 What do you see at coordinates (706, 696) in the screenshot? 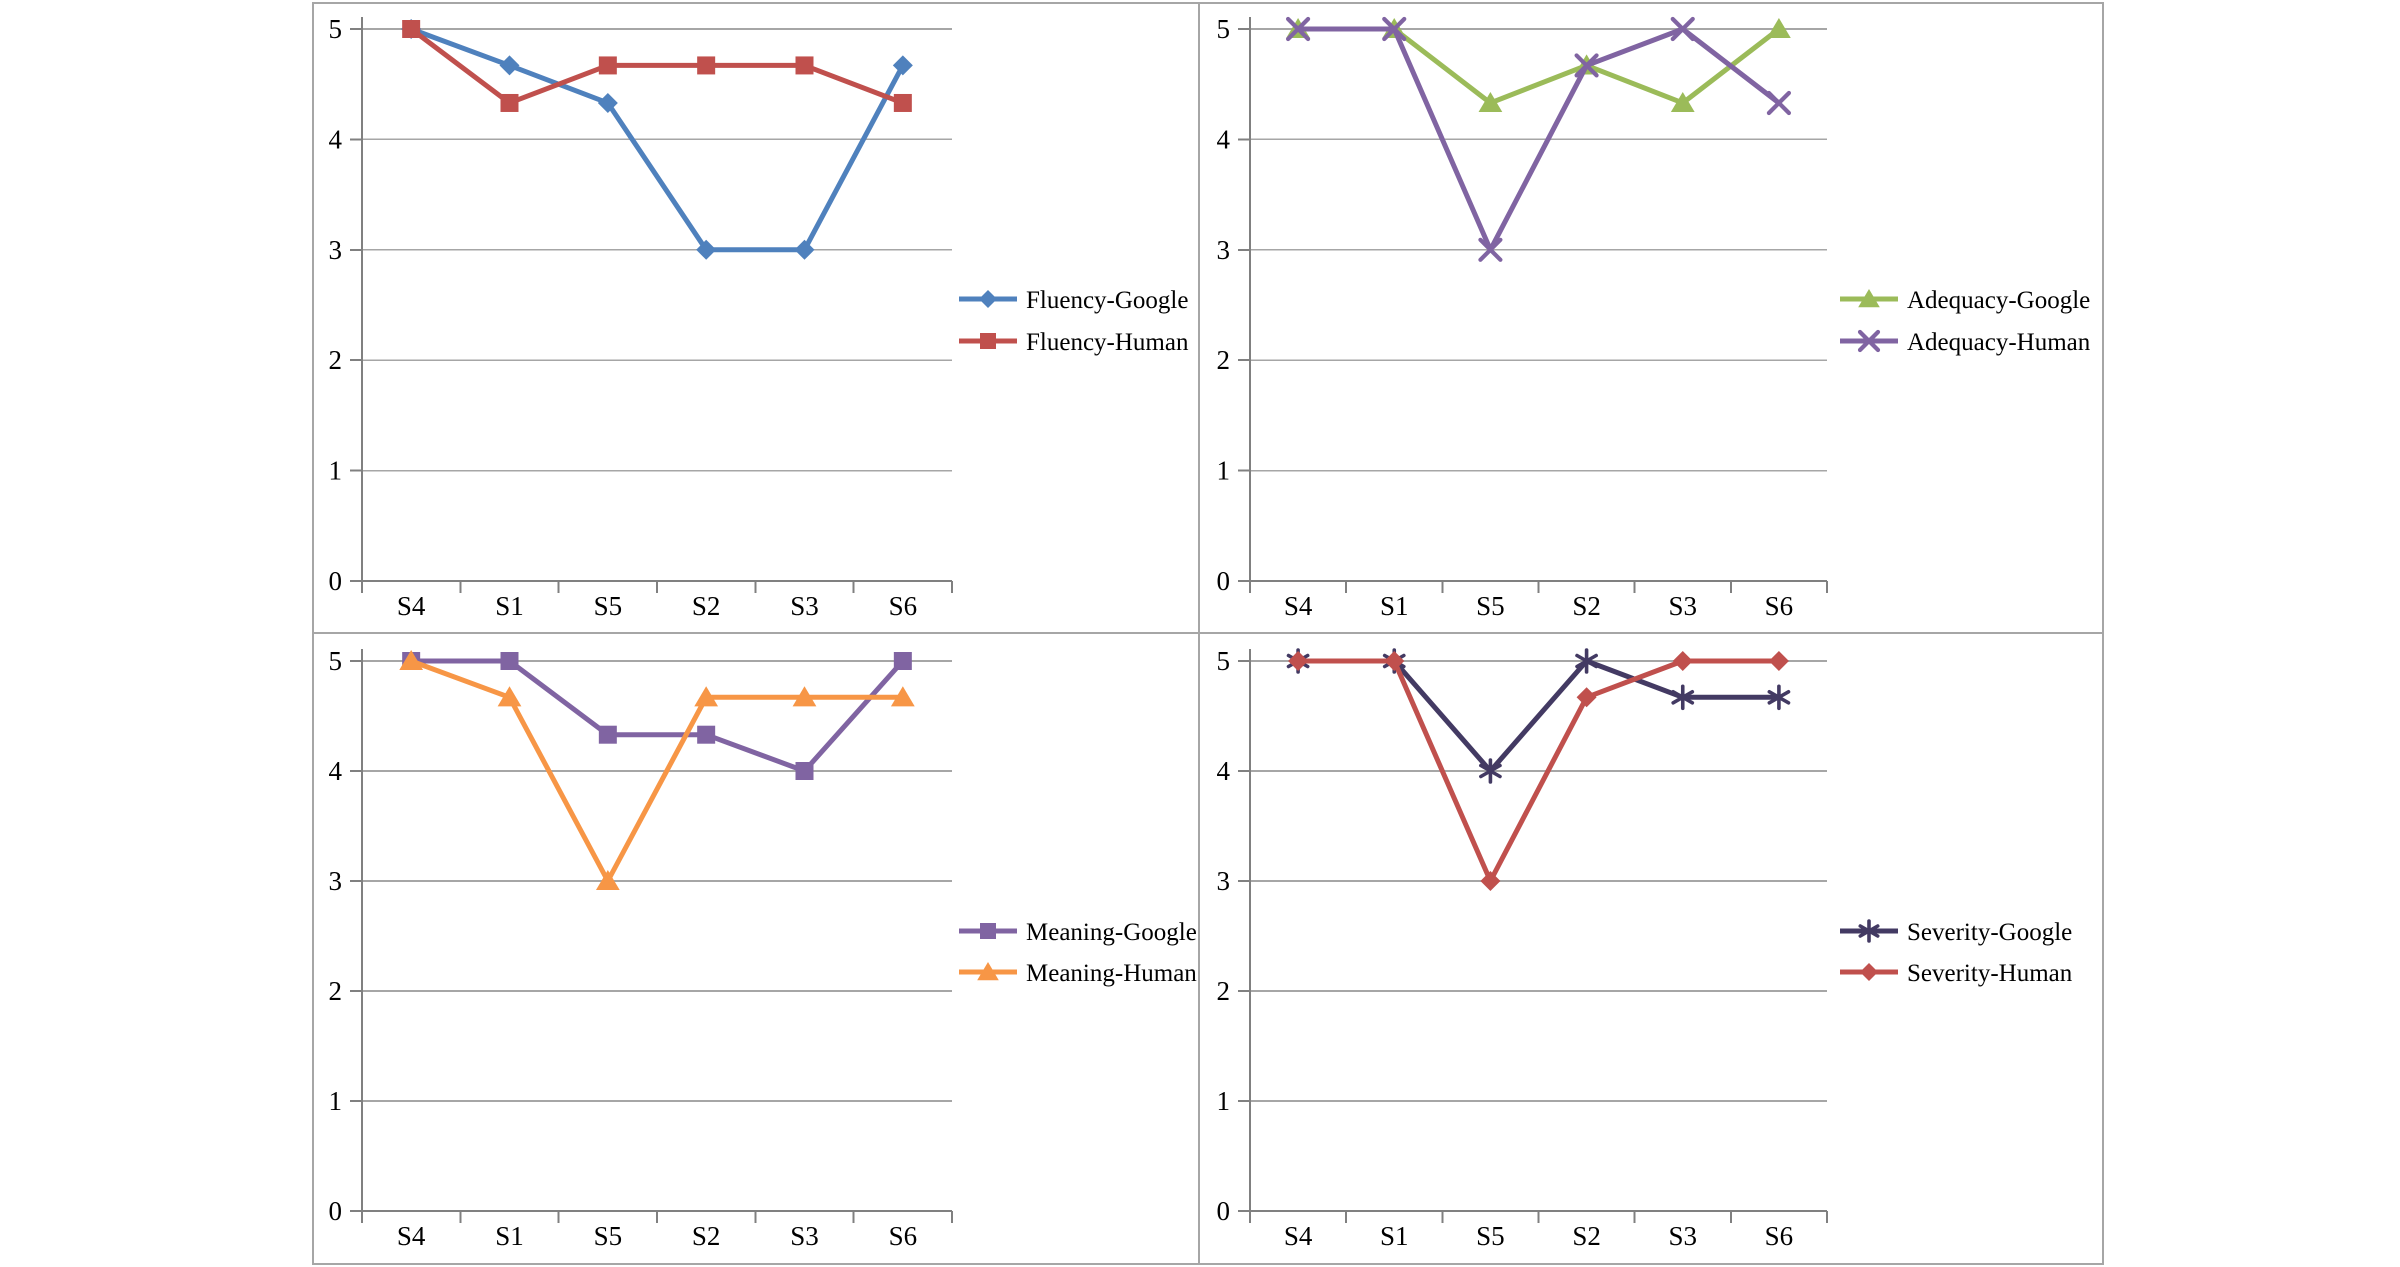
I see `series-meaning-human-s2-triangle-marker` at bounding box center [706, 696].